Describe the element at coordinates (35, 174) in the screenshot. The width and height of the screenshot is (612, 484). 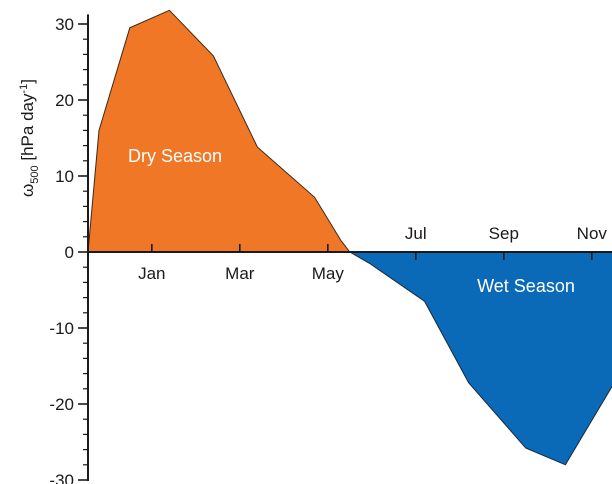
I see `y-axis-label-subscript: 500` at that location.